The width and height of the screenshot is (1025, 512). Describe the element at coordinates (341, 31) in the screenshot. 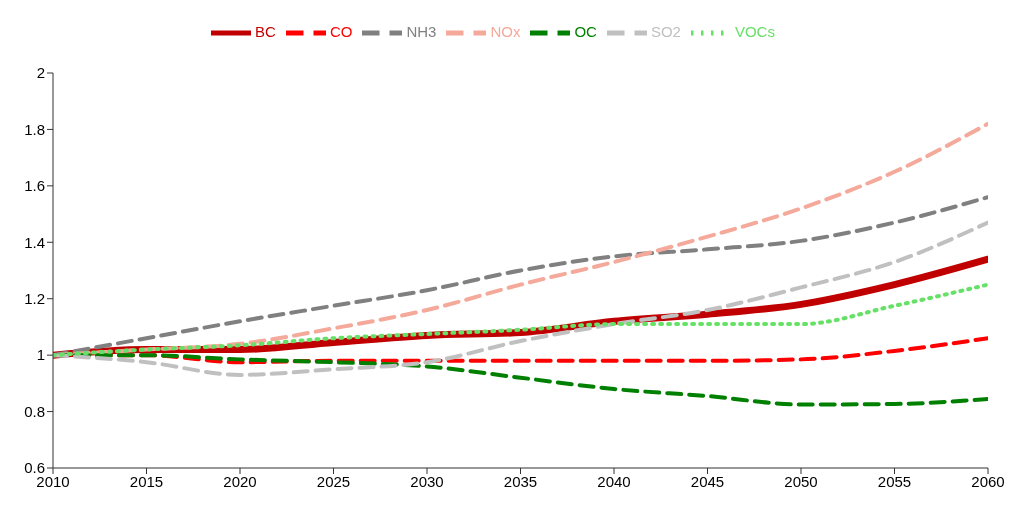

I see `legend-label: CO` at that location.